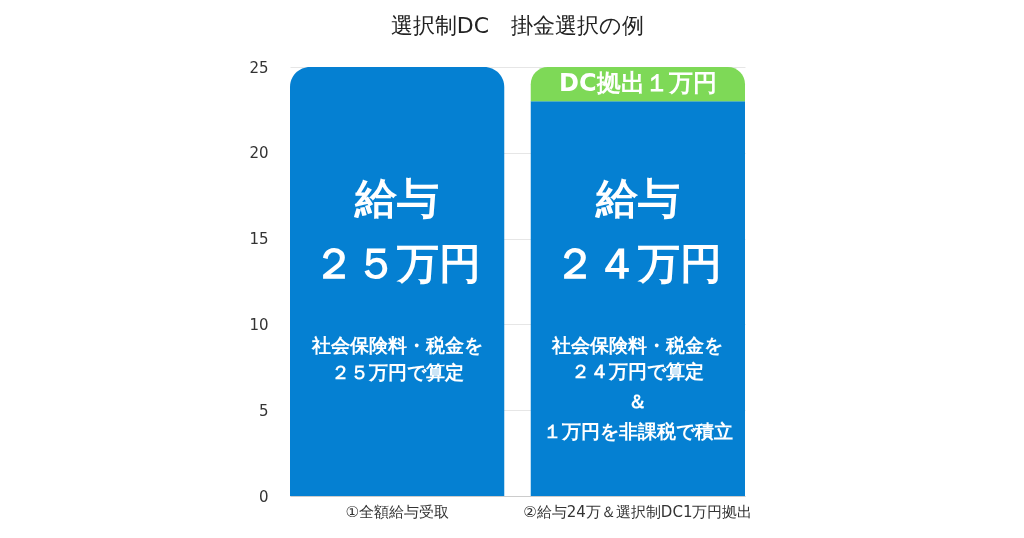  I want to click on annotation: ２５万円, so click(397, 263).